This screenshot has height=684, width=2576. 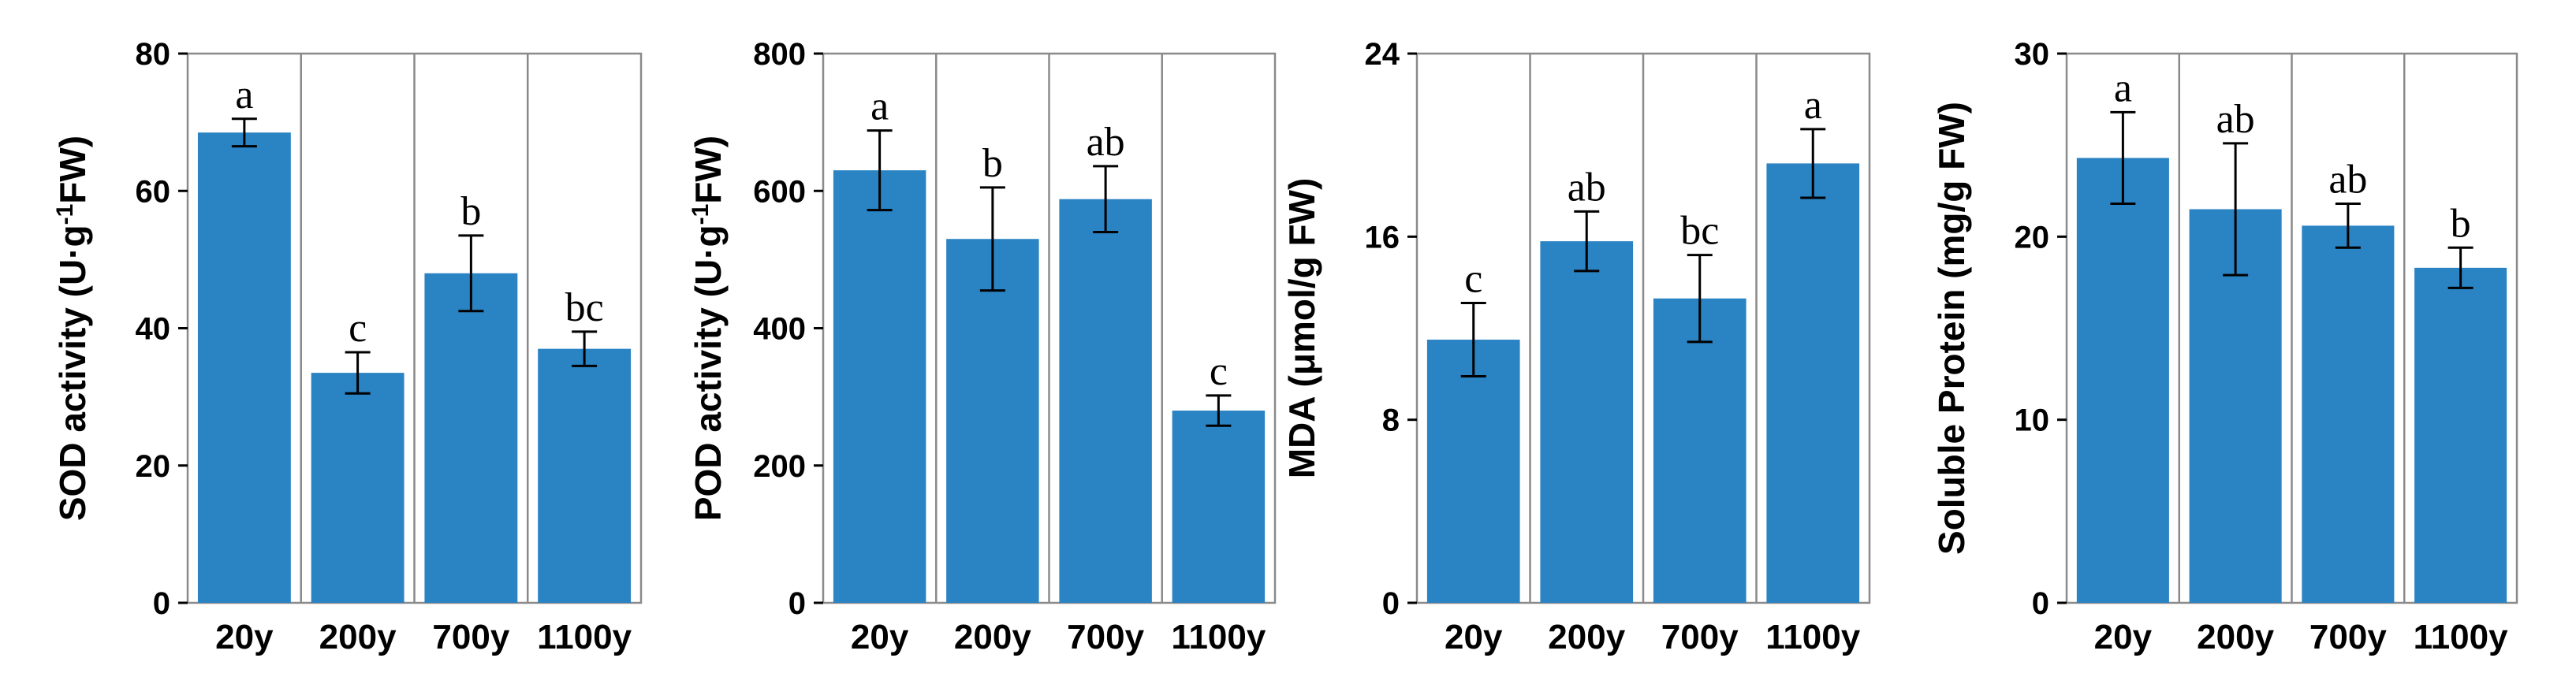 I want to click on y-tick-label: 600, so click(x=780, y=192).